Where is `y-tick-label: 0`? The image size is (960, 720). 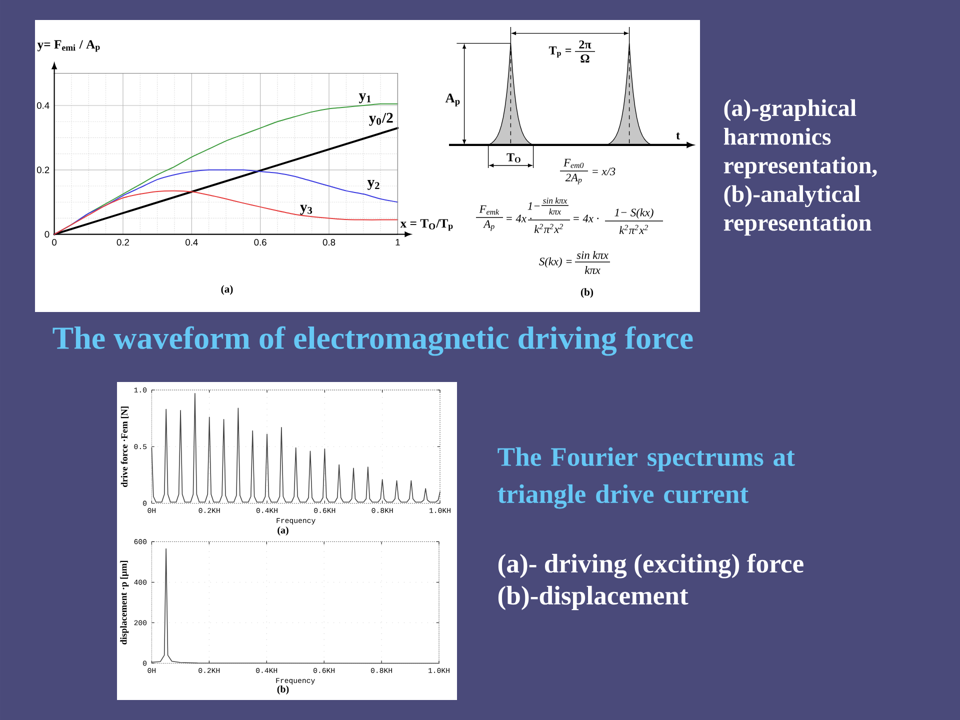
y-tick-label: 0 is located at coordinates (47, 234).